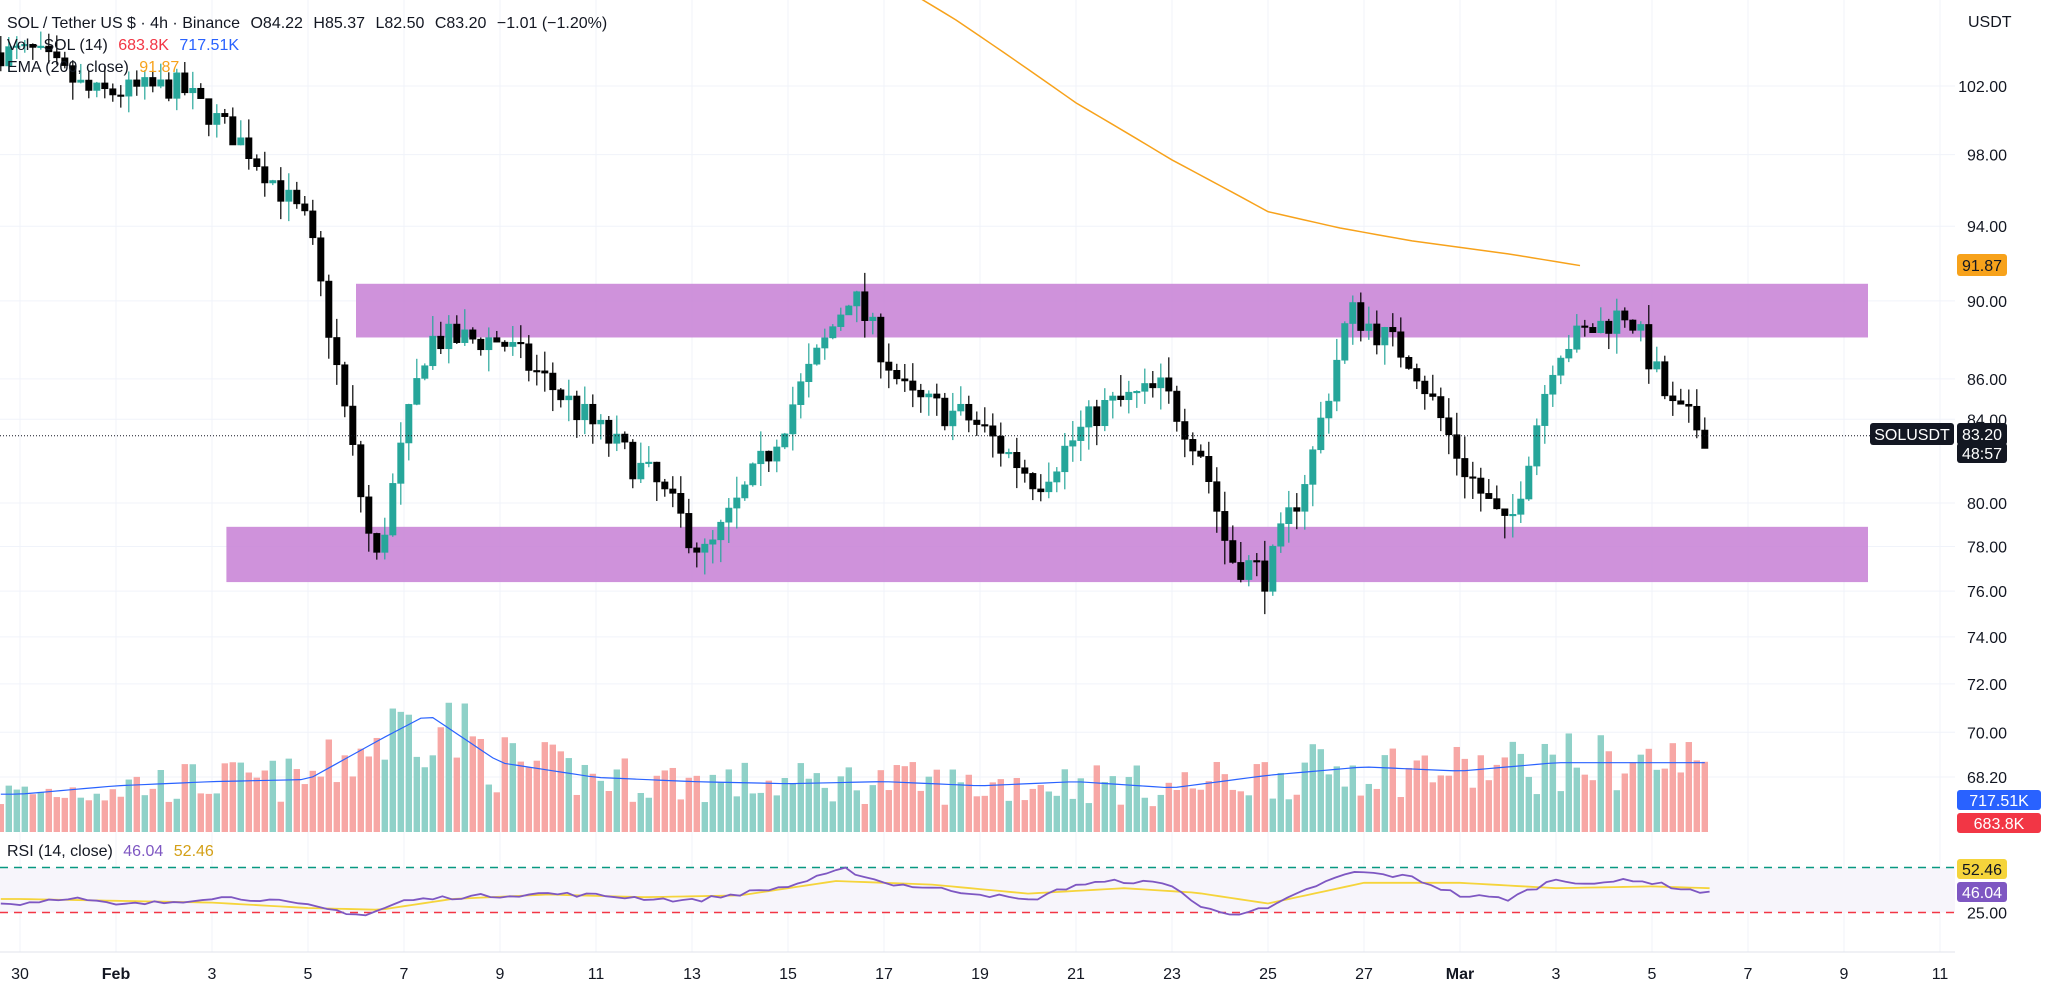 The image size is (2048, 991). I want to click on price-badge-bg, so click(1982, 434).